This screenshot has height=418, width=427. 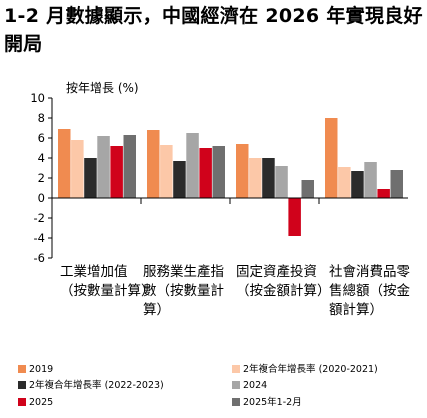 I want to click on legend-item: 2年複合年增長率 (2020-2021), so click(x=305, y=370).